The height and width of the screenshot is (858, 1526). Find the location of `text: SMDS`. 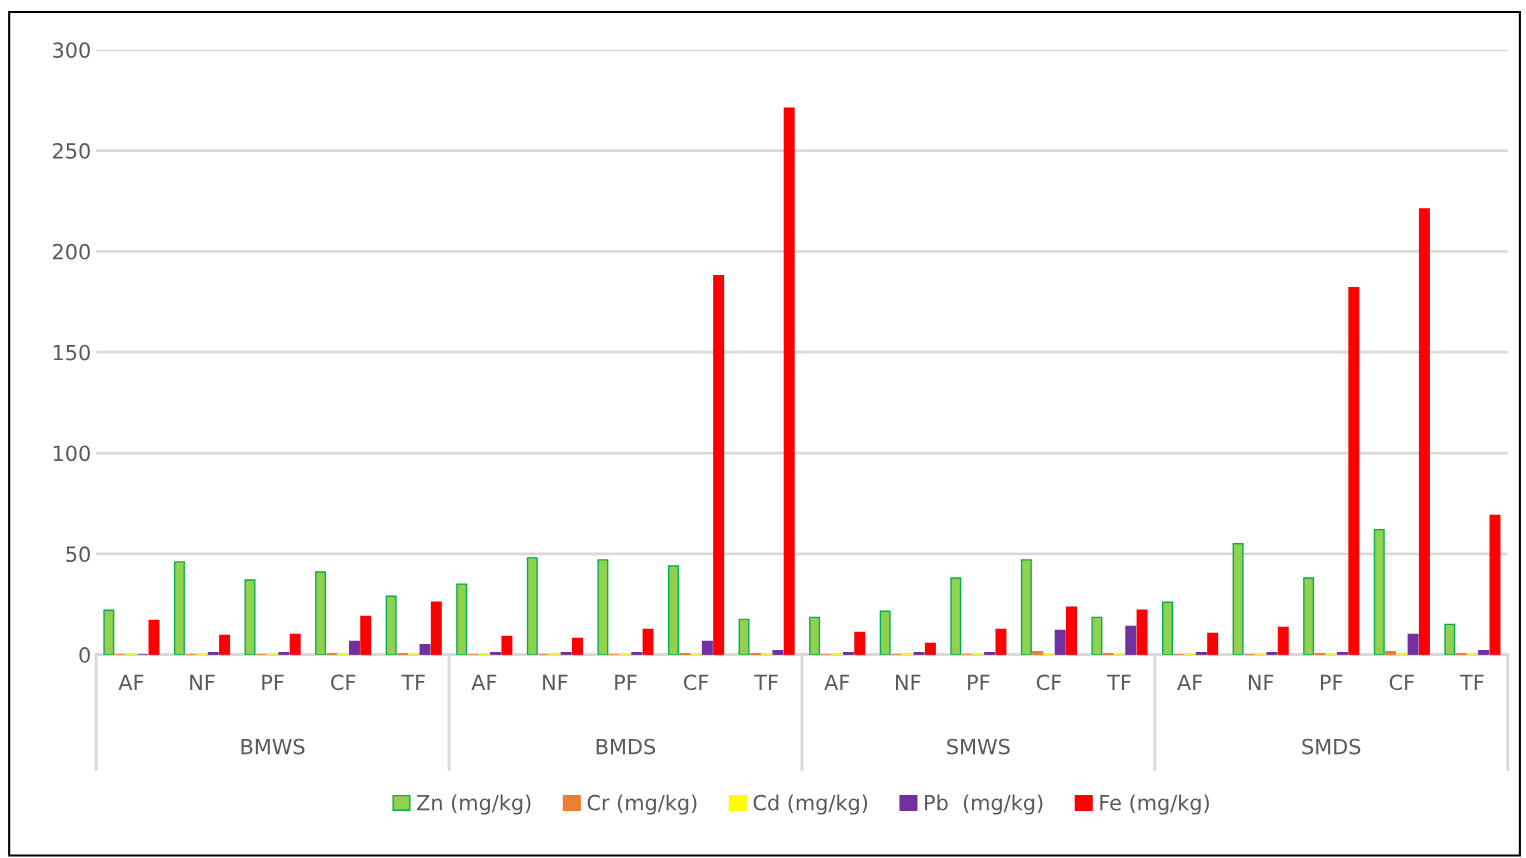

text: SMDS is located at coordinates (1331, 746).